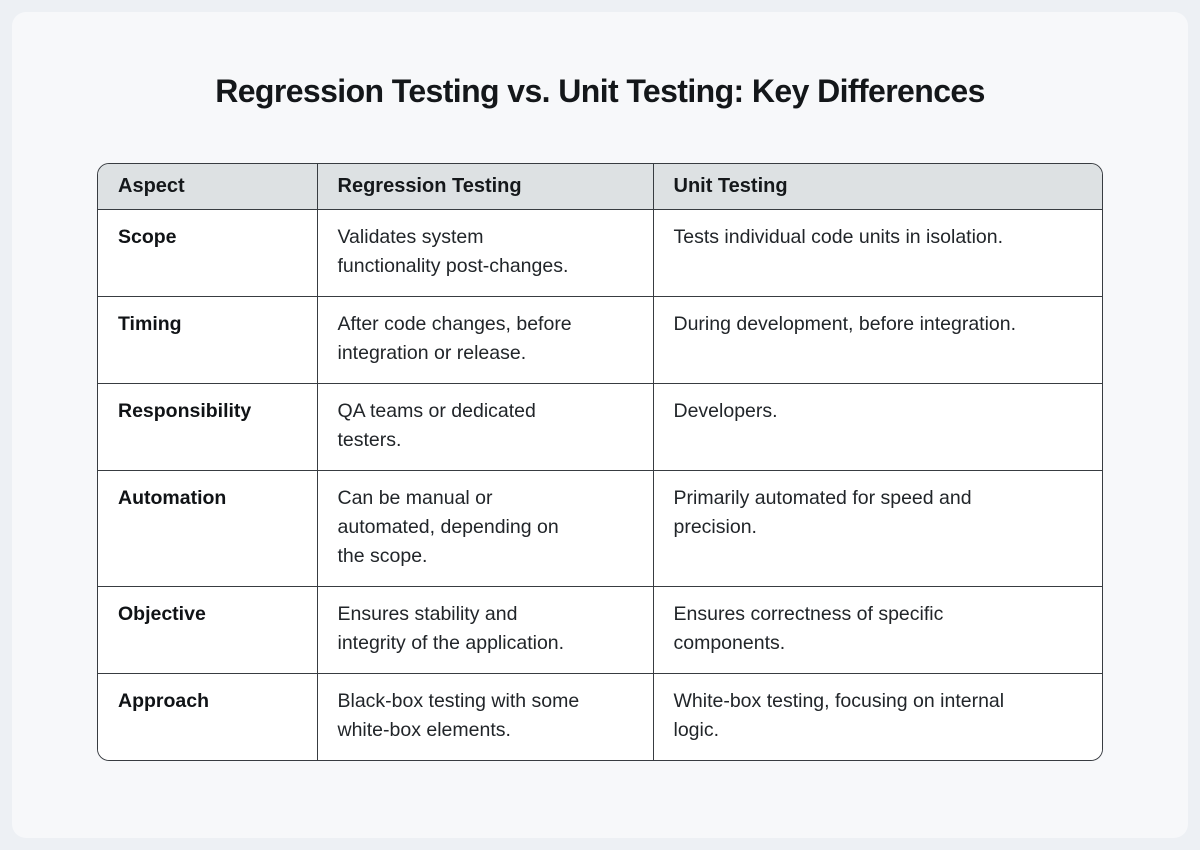 The height and width of the screenshot is (850, 1200). Describe the element at coordinates (208, 630) in the screenshot. I see `row-label: Objective` at that location.